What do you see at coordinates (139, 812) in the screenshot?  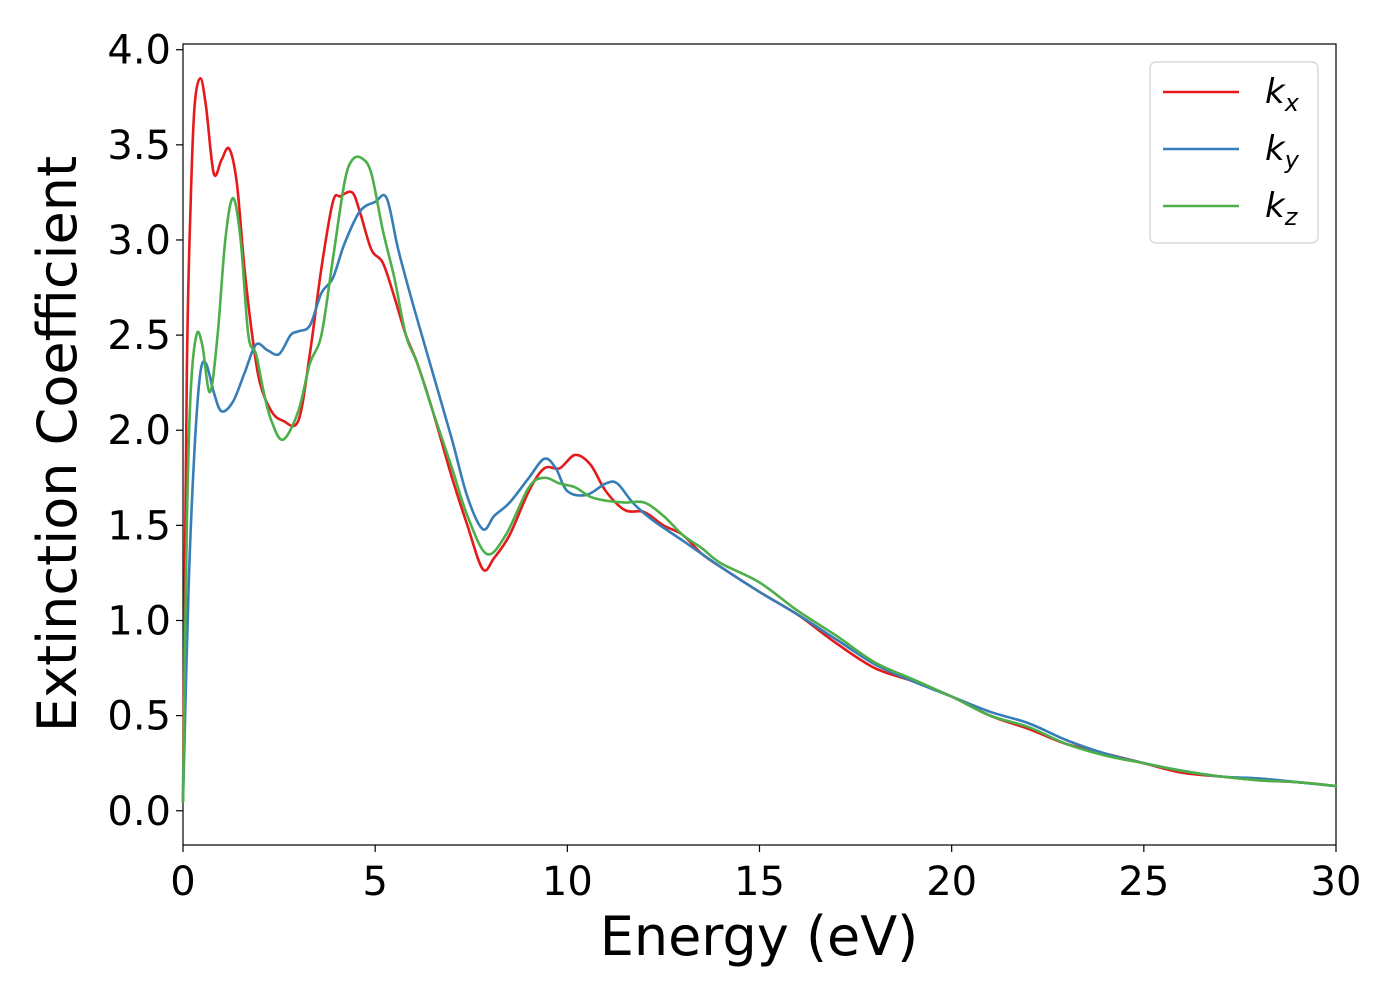 I see `y-tick-label: 0.0` at bounding box center [139, 812].